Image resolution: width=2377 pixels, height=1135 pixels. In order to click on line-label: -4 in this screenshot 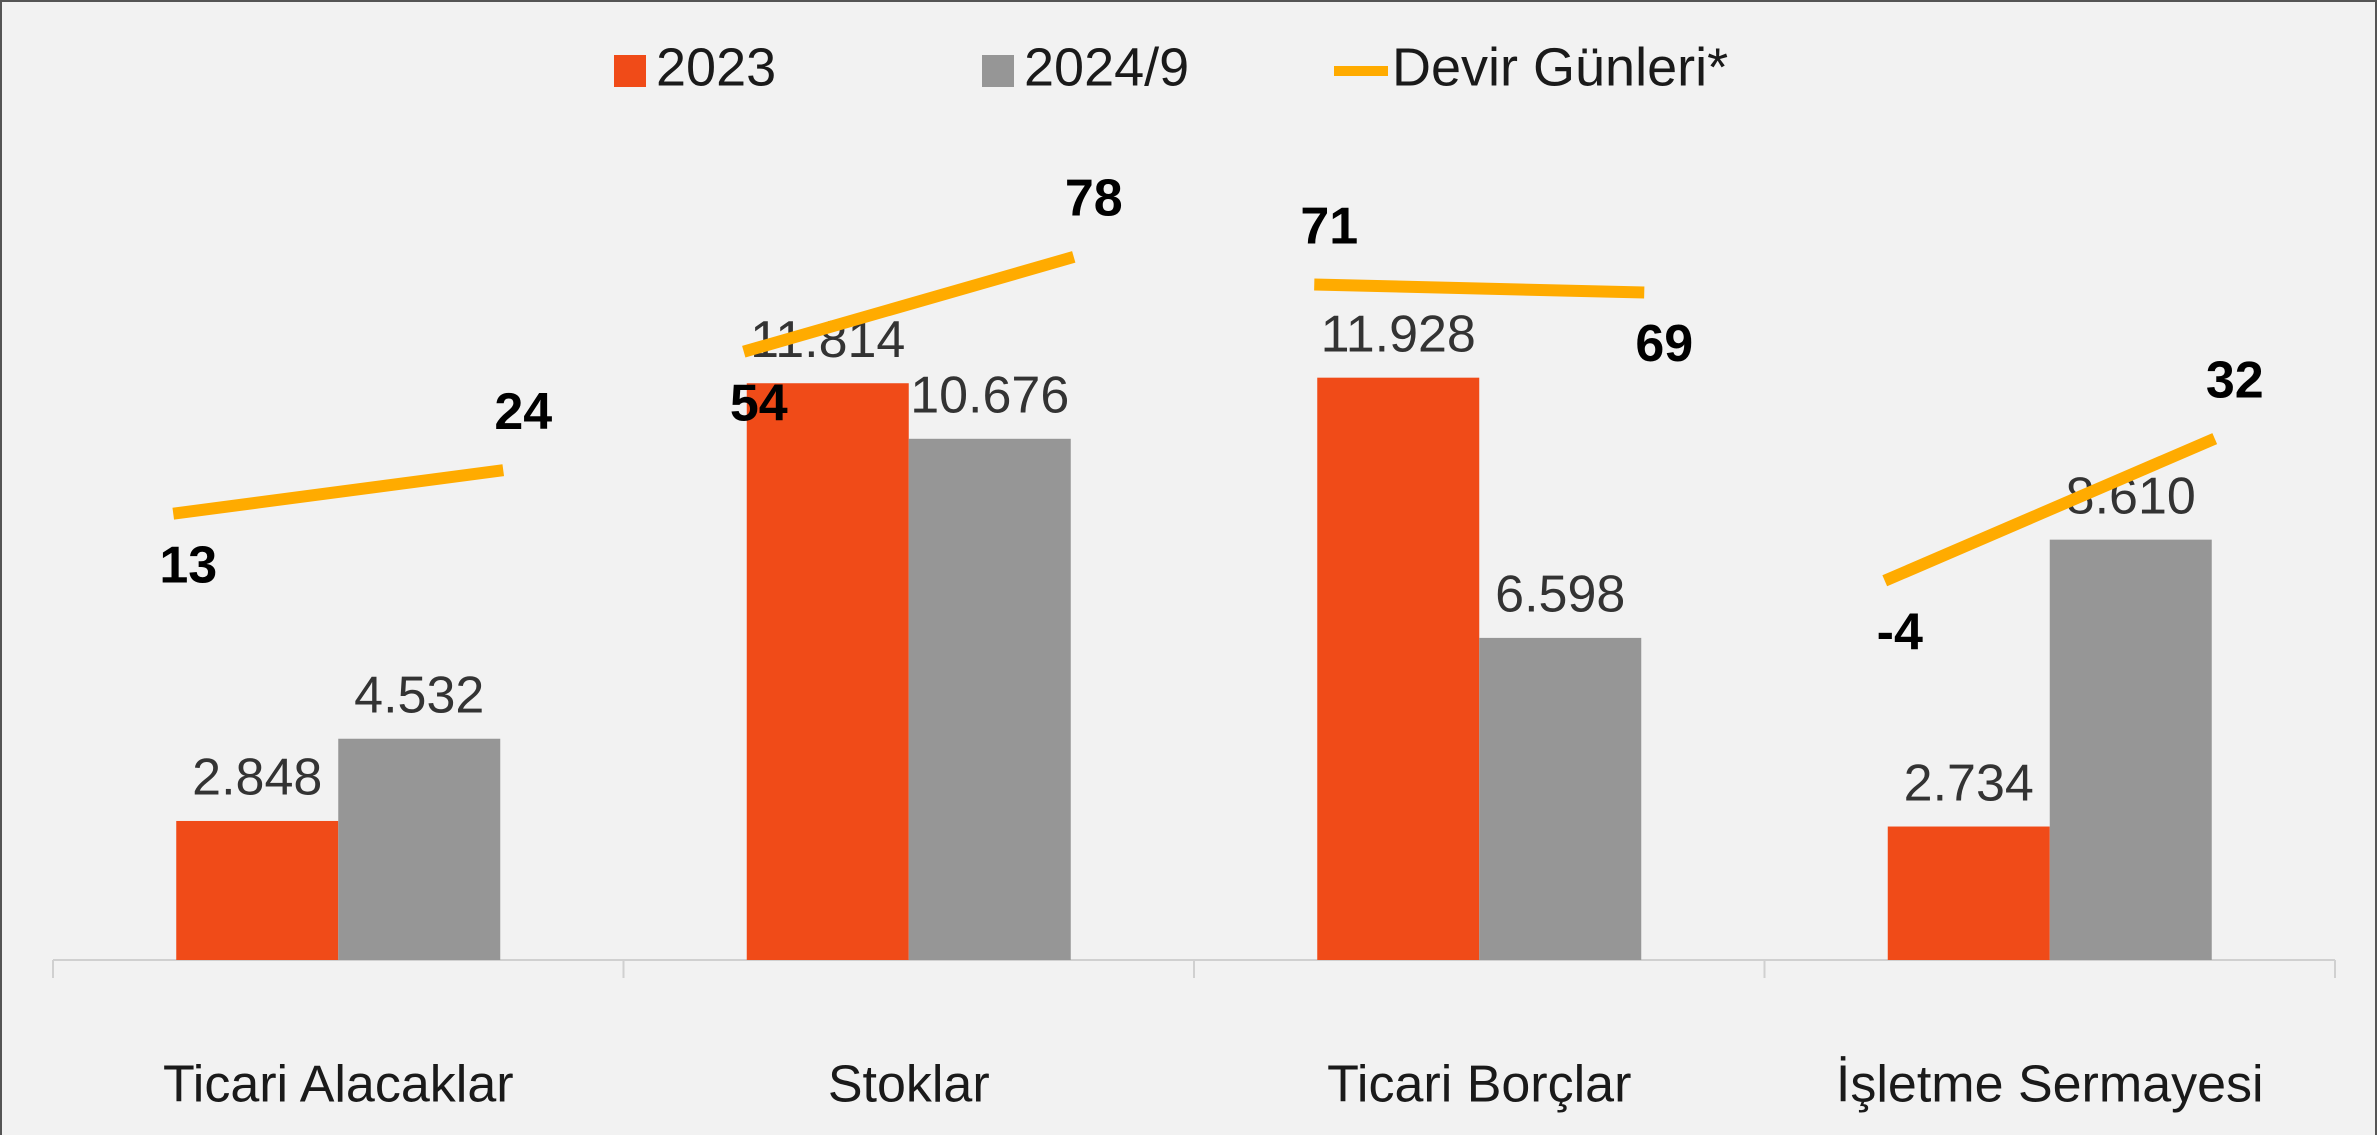, I will do `click(1900, 633)`.